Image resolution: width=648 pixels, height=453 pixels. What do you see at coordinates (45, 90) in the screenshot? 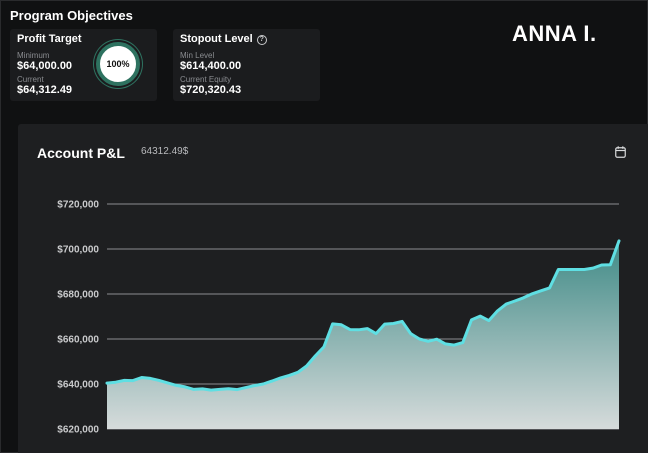
I see `current-value: $64,312.49` at bounding box center [45, 90].